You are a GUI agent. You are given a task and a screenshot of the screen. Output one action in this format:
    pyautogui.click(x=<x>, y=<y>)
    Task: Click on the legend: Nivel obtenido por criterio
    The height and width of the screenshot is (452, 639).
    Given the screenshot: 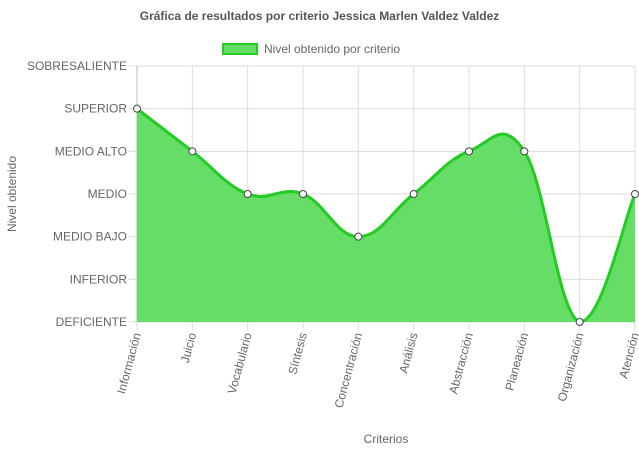 What is the action you would take?
    pyautogui.click(x=311, y=49)
    